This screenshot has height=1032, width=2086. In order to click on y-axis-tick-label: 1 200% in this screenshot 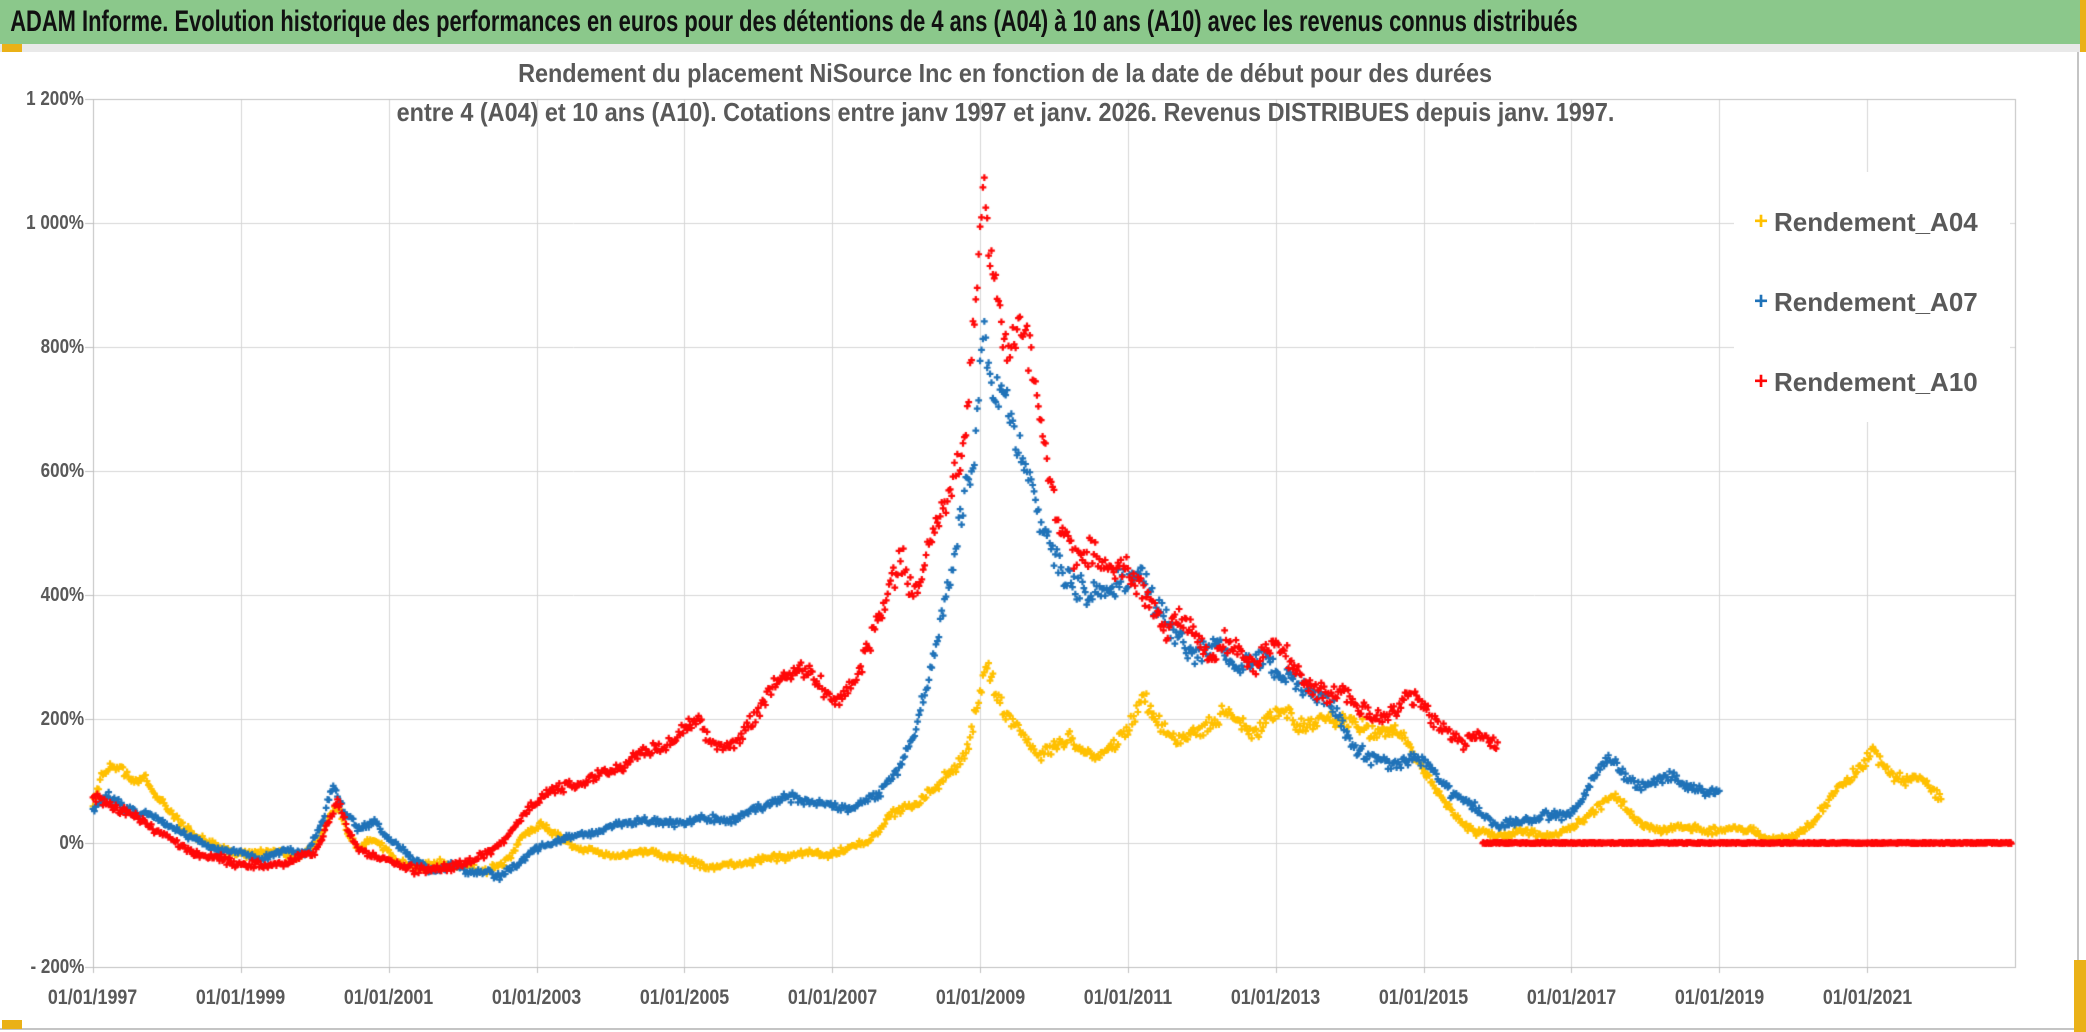, I will do `click(55, 99)`.